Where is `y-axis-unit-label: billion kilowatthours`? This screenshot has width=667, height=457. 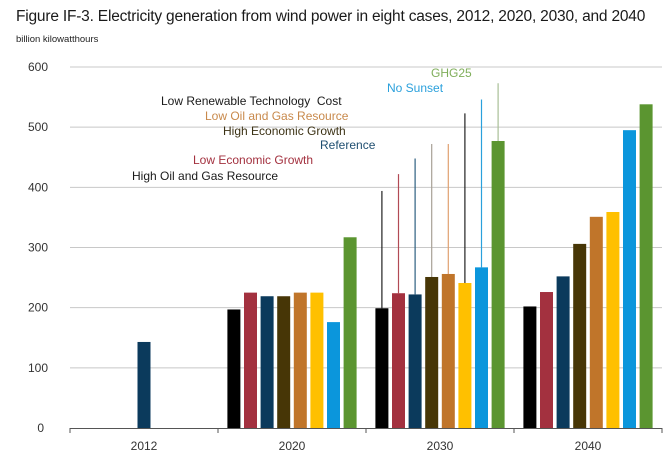
y-axis-unit-label: billion kilowatthours is located at coordinates (57, 39).